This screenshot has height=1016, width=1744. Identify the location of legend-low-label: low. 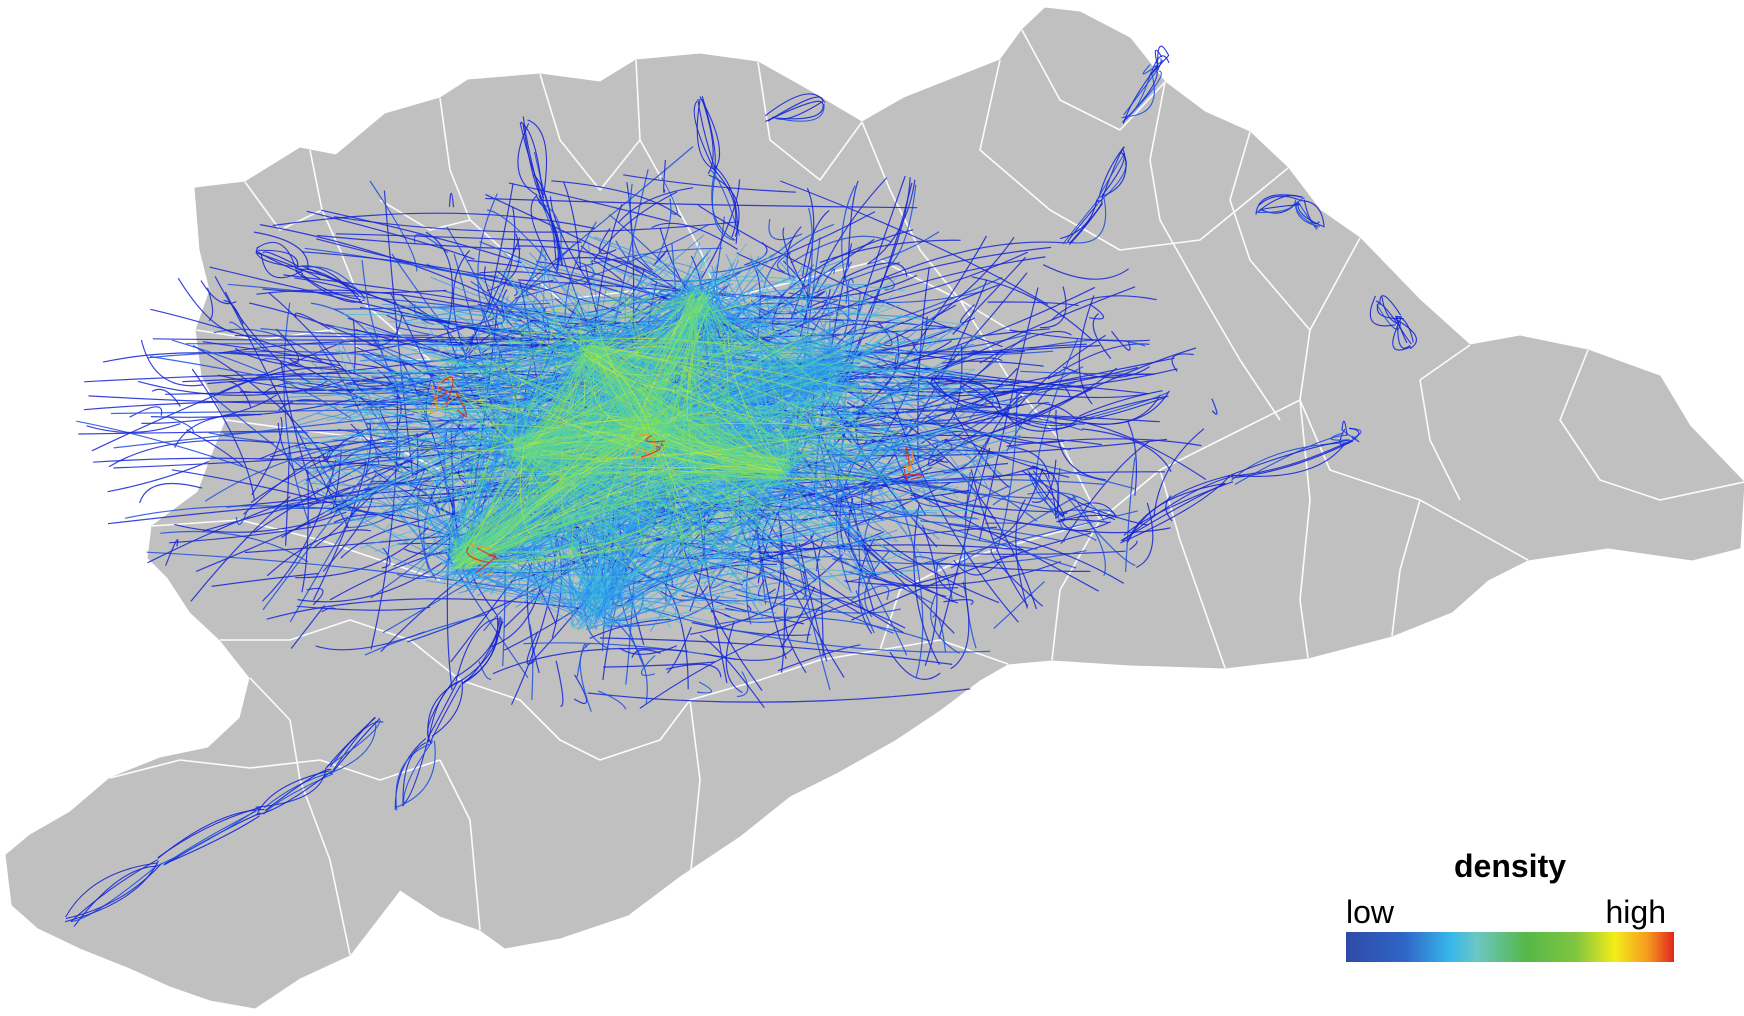
(1370, 912).